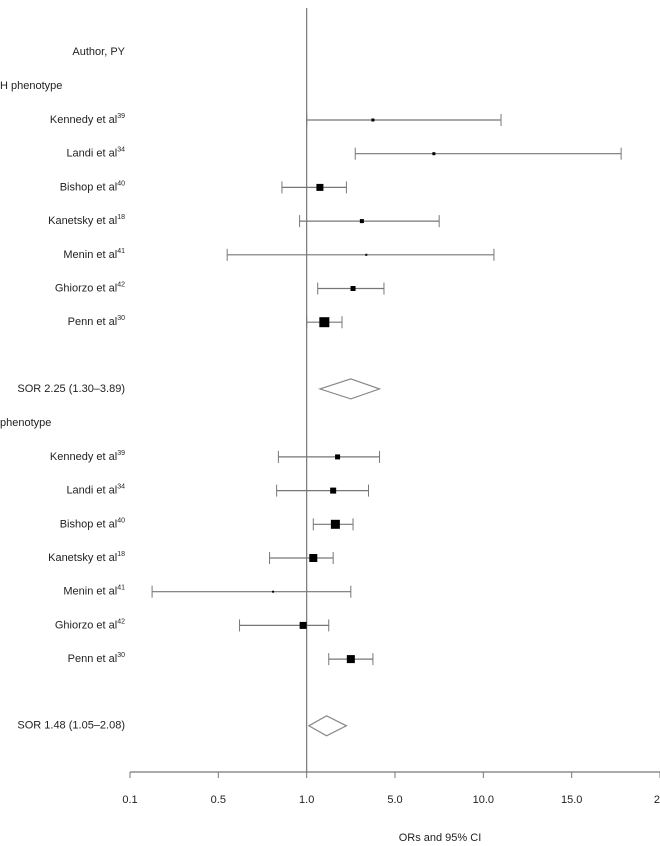 This screenshot has width=660, height=846. What do you see at coordinates (657, 800) in the screenshot?
I see `x-tick-label: 20` at bounding box center [657, 800].